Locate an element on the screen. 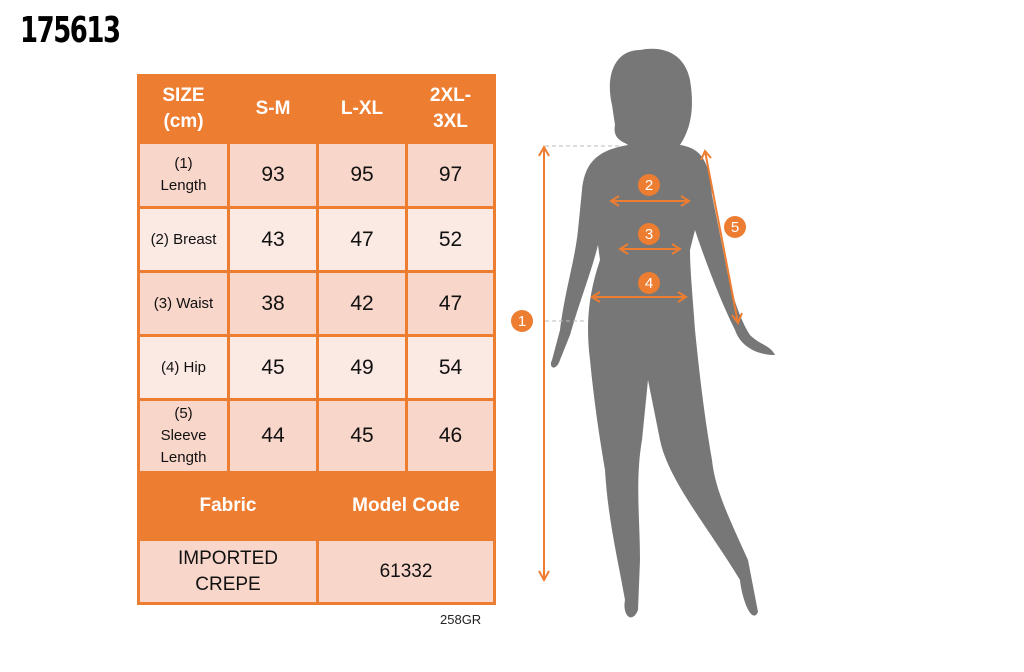 The width and height of the screenshot is (1024, 672). marker-1: 1 is located at coordinates (522, 321).